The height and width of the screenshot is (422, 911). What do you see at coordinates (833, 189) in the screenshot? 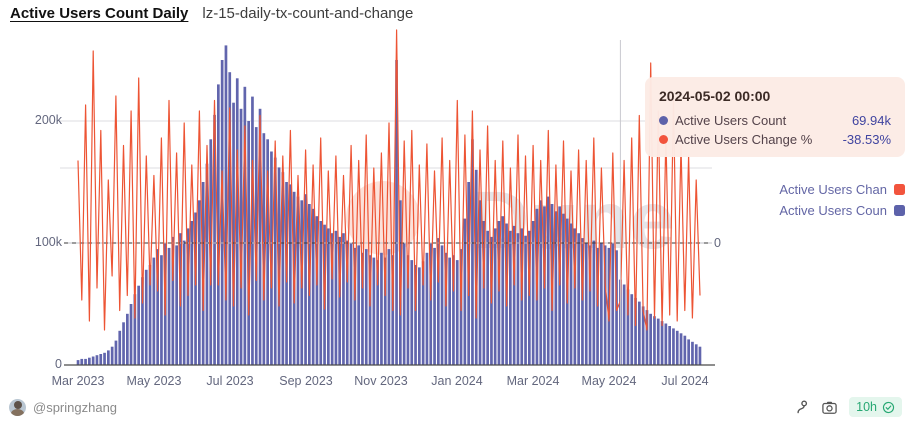
I see `legend-label: Active Users Chan` at bounding box center [833, 189].